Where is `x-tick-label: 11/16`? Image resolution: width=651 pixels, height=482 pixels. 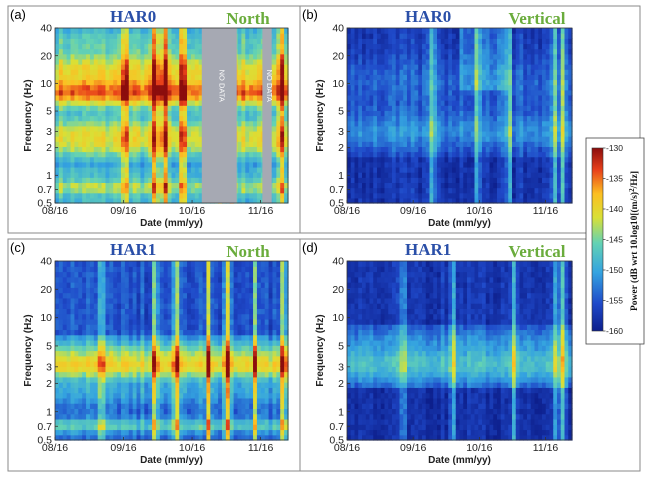
x-tick-label: 11/16 is located at coordinates (546, 211).